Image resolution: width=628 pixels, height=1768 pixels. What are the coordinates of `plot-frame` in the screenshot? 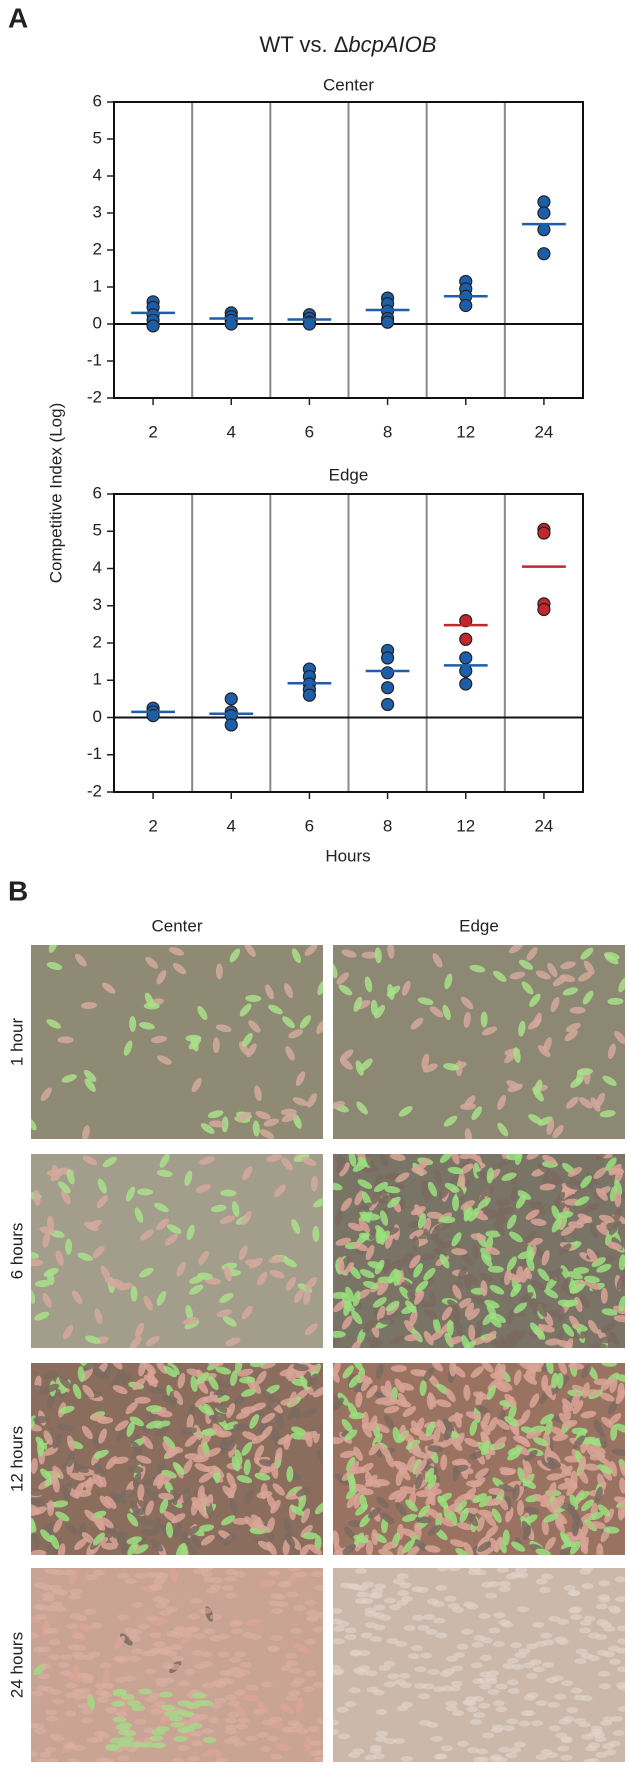 It's located at (348, 643).